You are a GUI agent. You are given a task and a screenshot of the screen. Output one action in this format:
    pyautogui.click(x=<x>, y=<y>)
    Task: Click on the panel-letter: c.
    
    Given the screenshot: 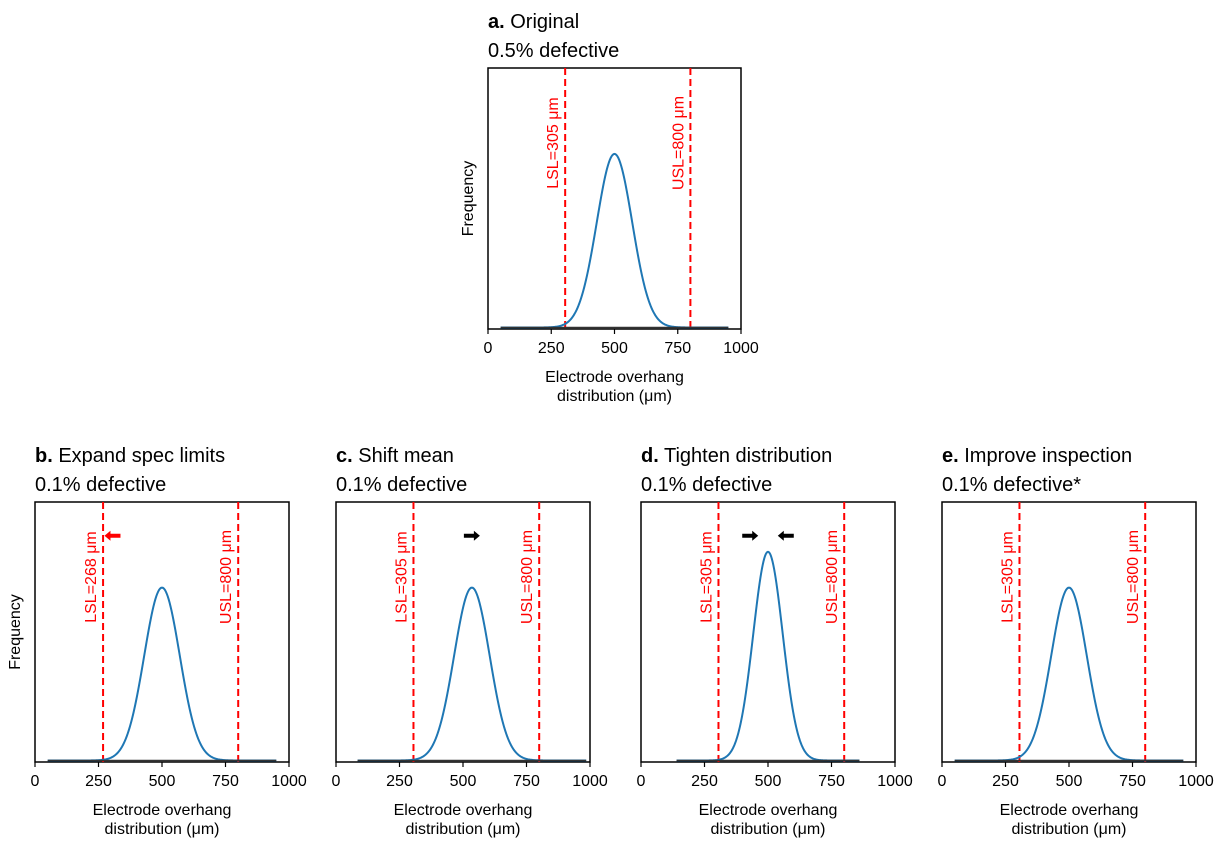 What is the action you would take?
    pyautogui.click(x=344, y=456)
    